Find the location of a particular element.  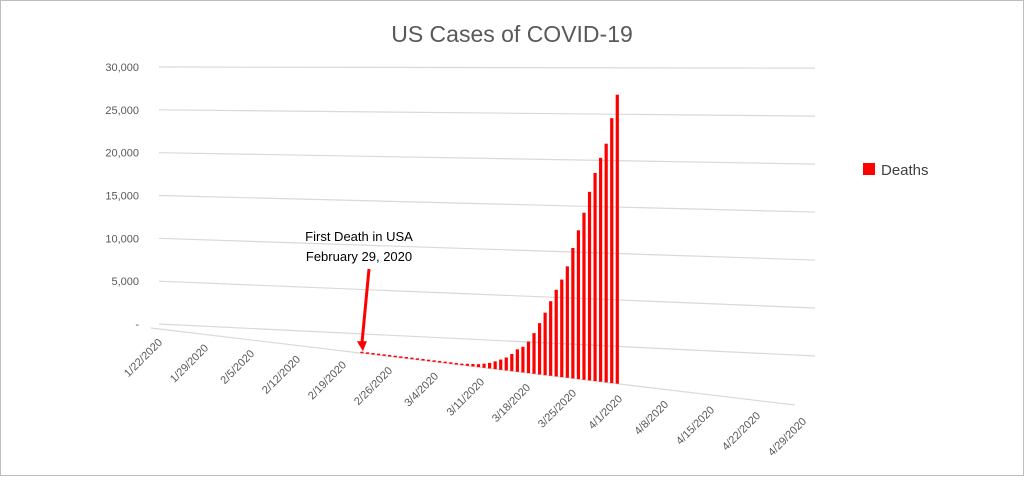

legend: Deaths is located at coordinates (896, 170).